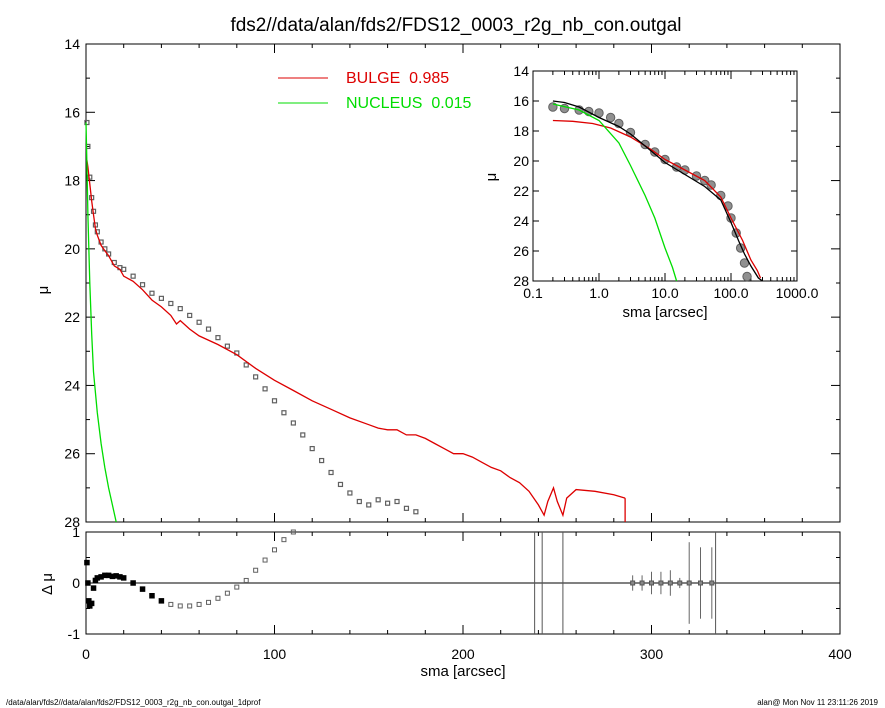 Image resolution: width=885 pixels, height=708 pixels. Describe the element at coordinates (817, 702) in the screenshot. I see `footer-timestamp: alan@ Mon Nov 11 23:11:26 2019` at that location.